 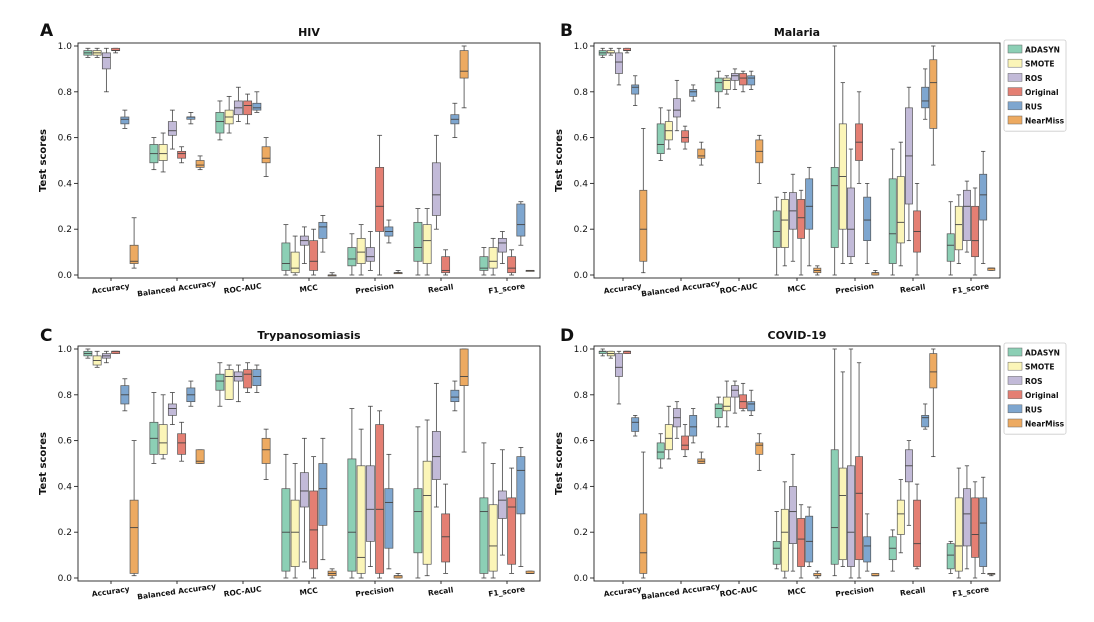 I want to click on box-adasyn-precision, so click(x=352, y=254).